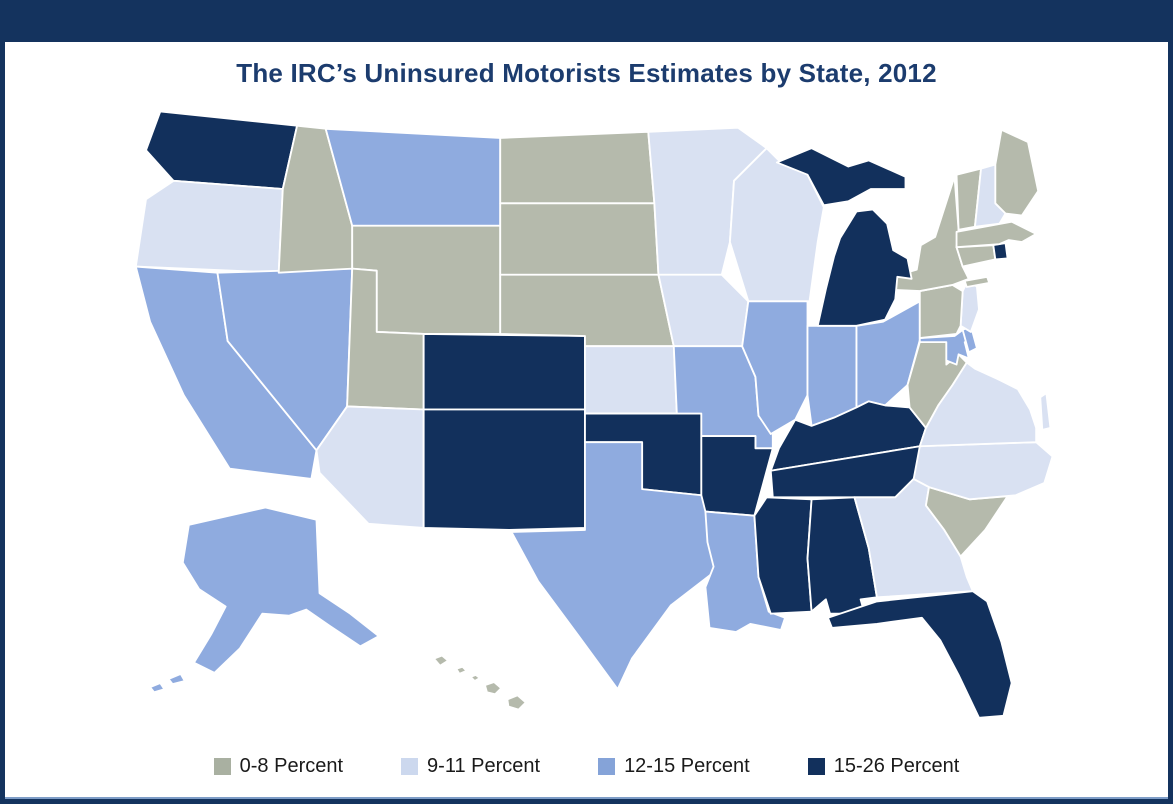  What do you see at coordinates (613, 566) in the screenshot?
I see `state-texas: Texas — 12-15 Percent` at bounding box center [613, 566].